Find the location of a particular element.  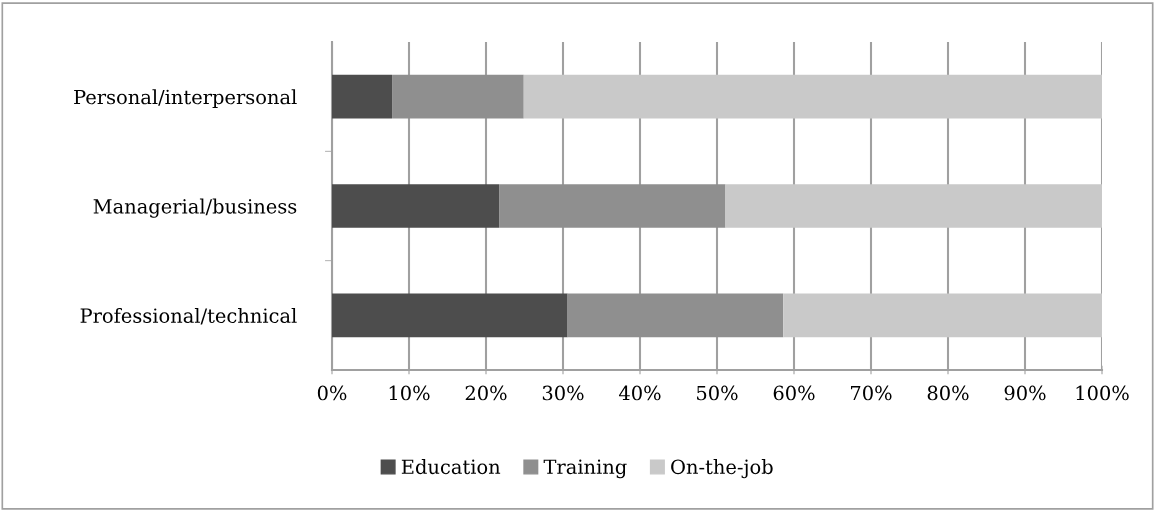

x-tick-label: 20% is located at coordinates (486, 393).